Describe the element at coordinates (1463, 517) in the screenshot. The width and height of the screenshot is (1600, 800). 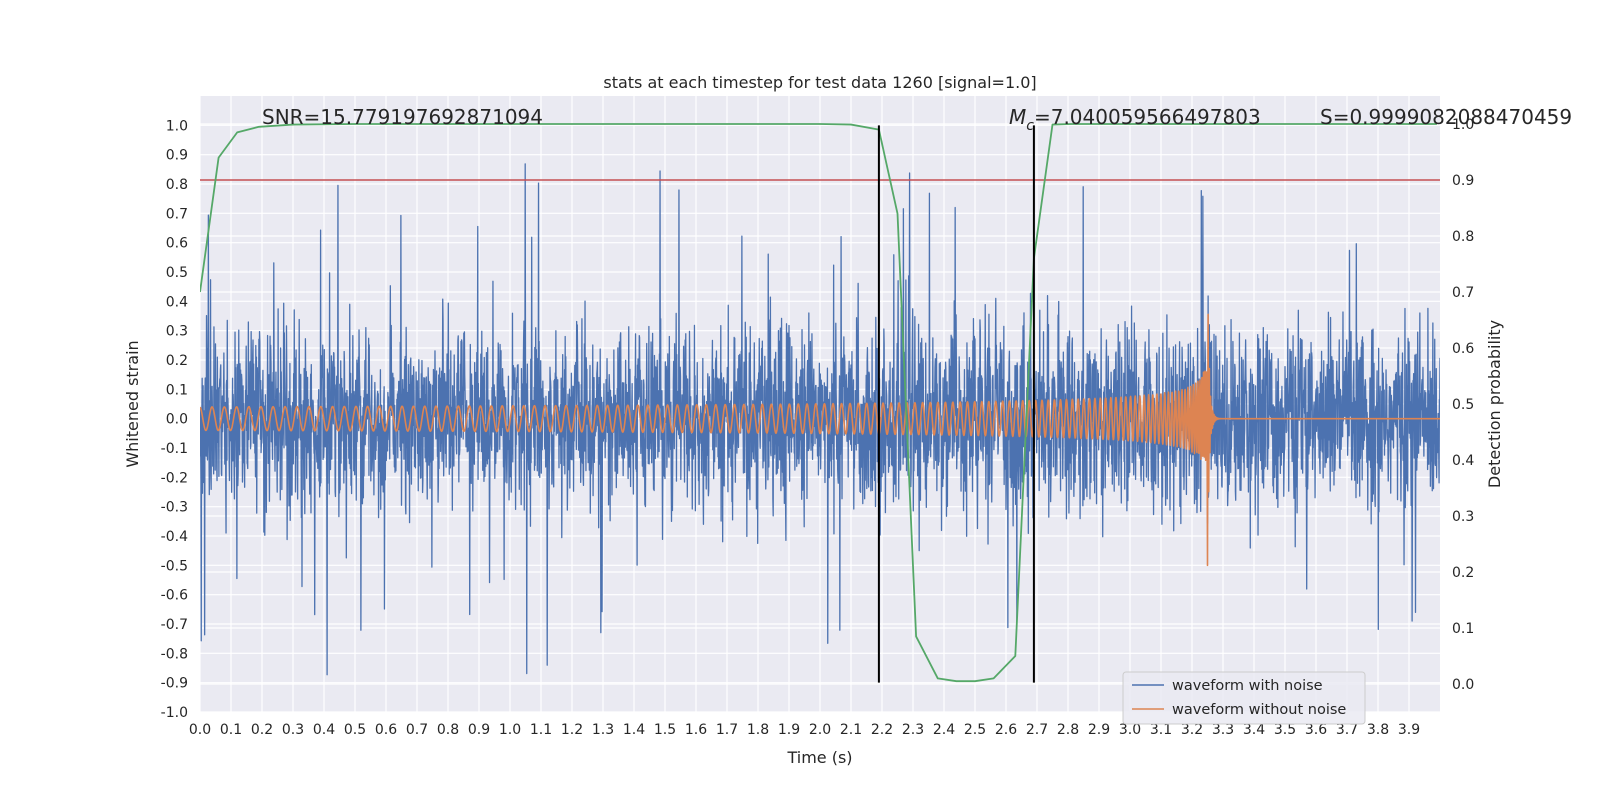
I see `y2-tick-label: 0.3` at that location.